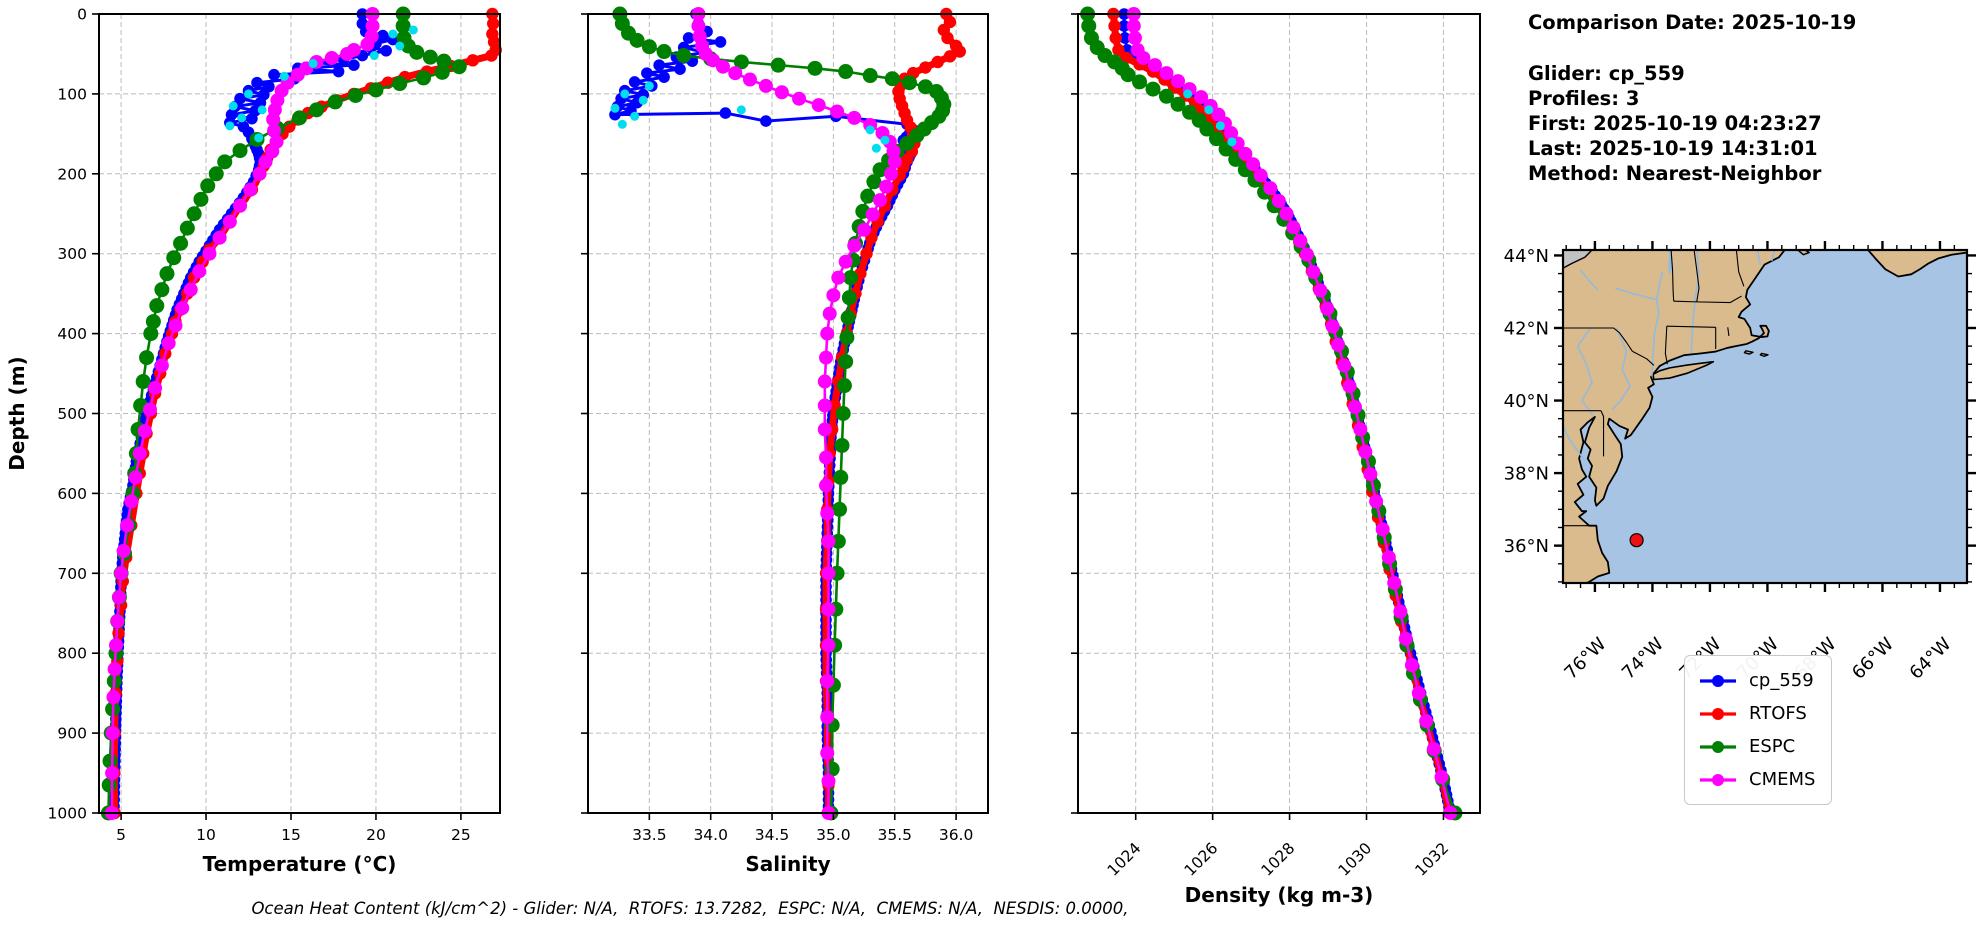  I want to click on y-tick-label: 200, so click(72, 174).